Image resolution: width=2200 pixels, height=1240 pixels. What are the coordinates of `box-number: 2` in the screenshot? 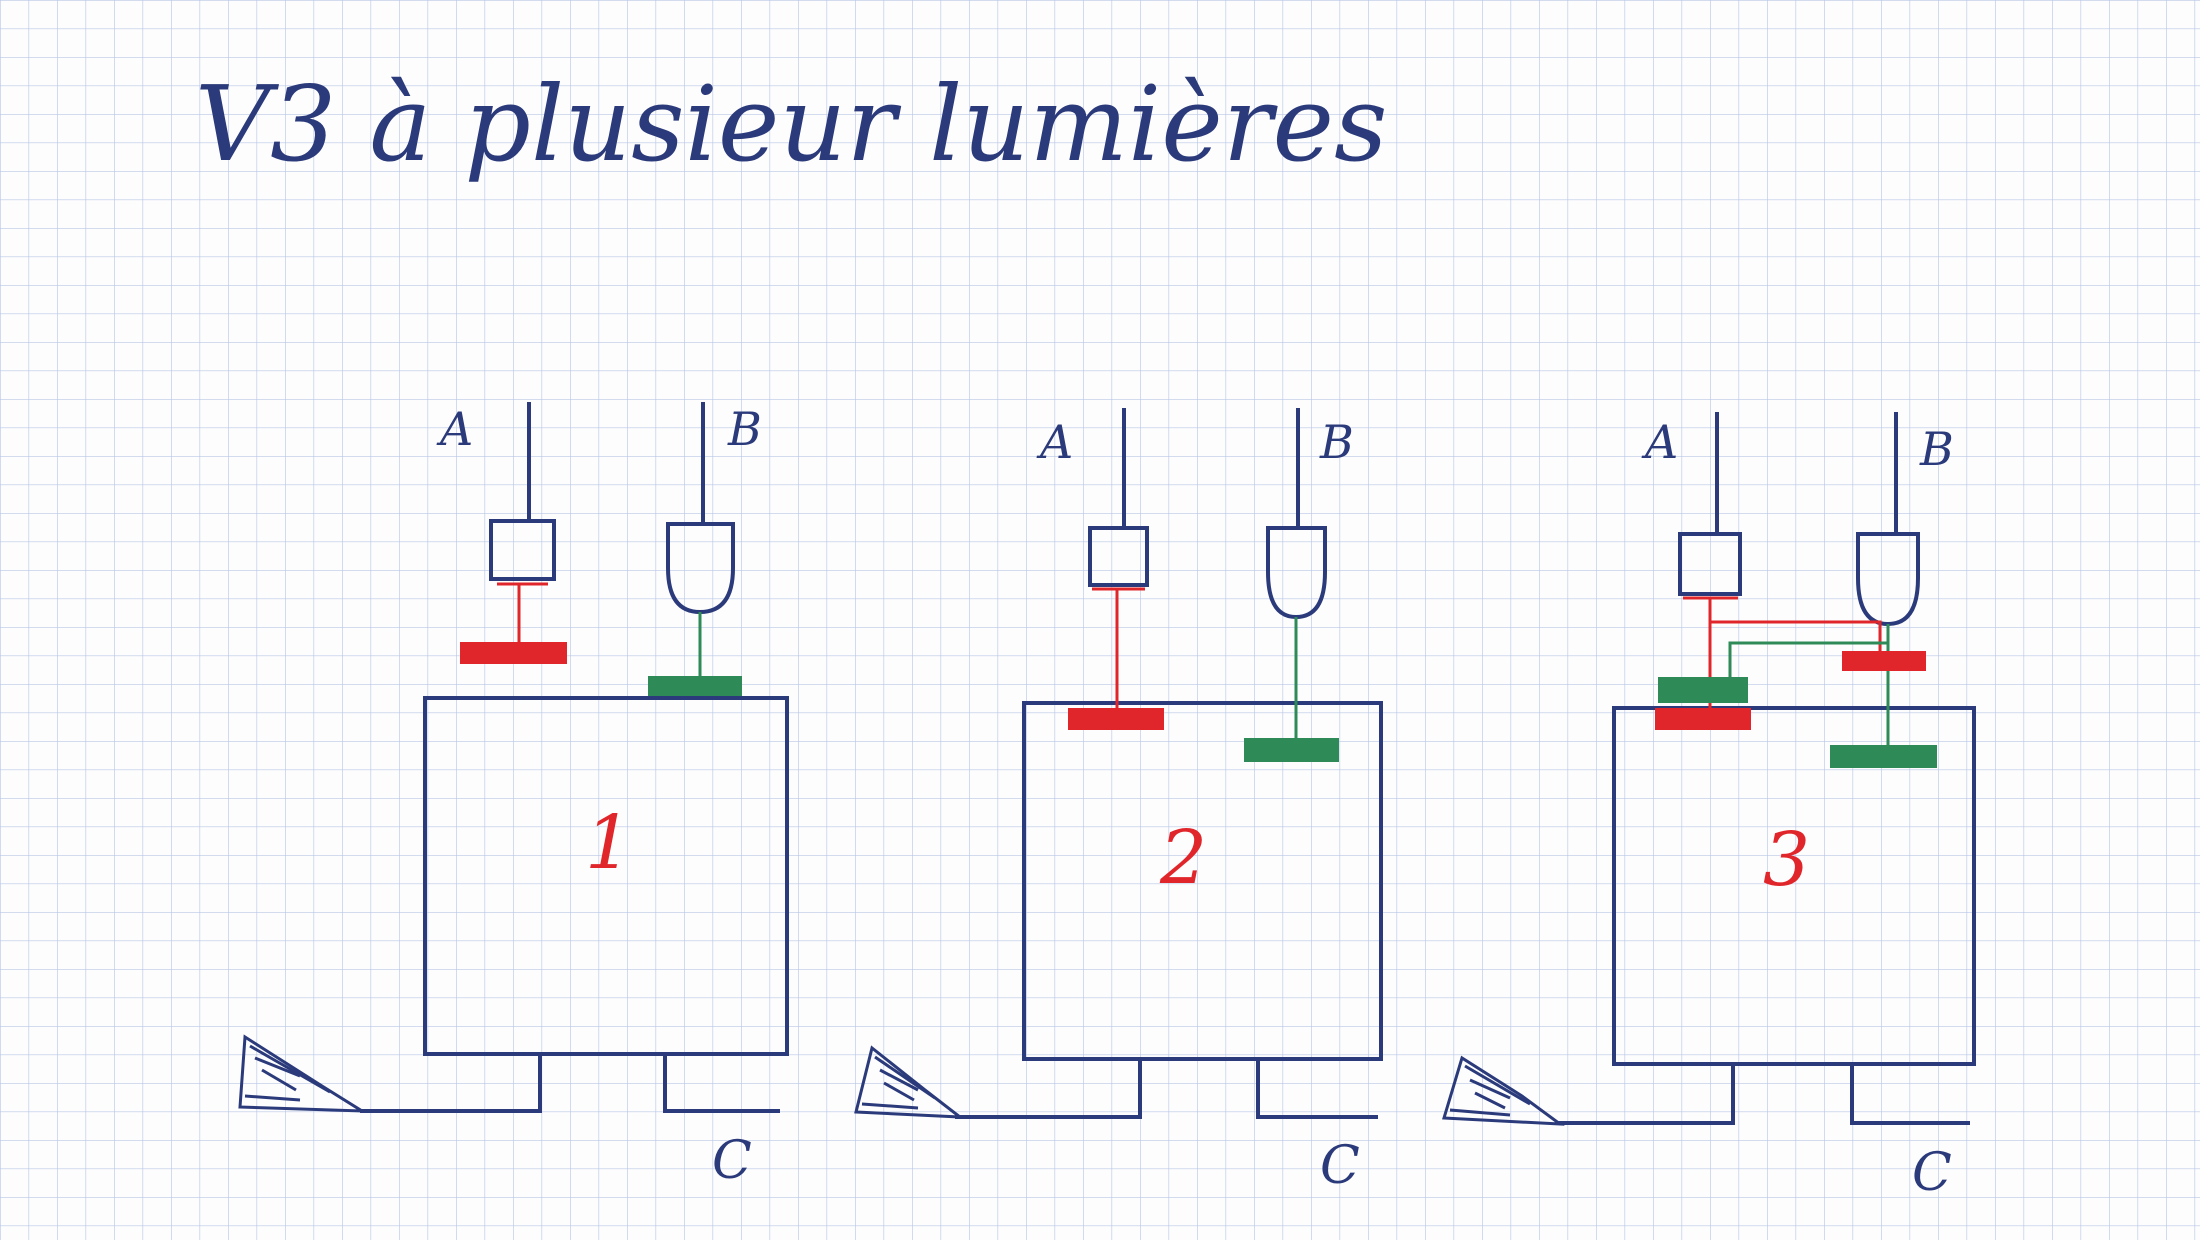 It's located at (1183, 858).